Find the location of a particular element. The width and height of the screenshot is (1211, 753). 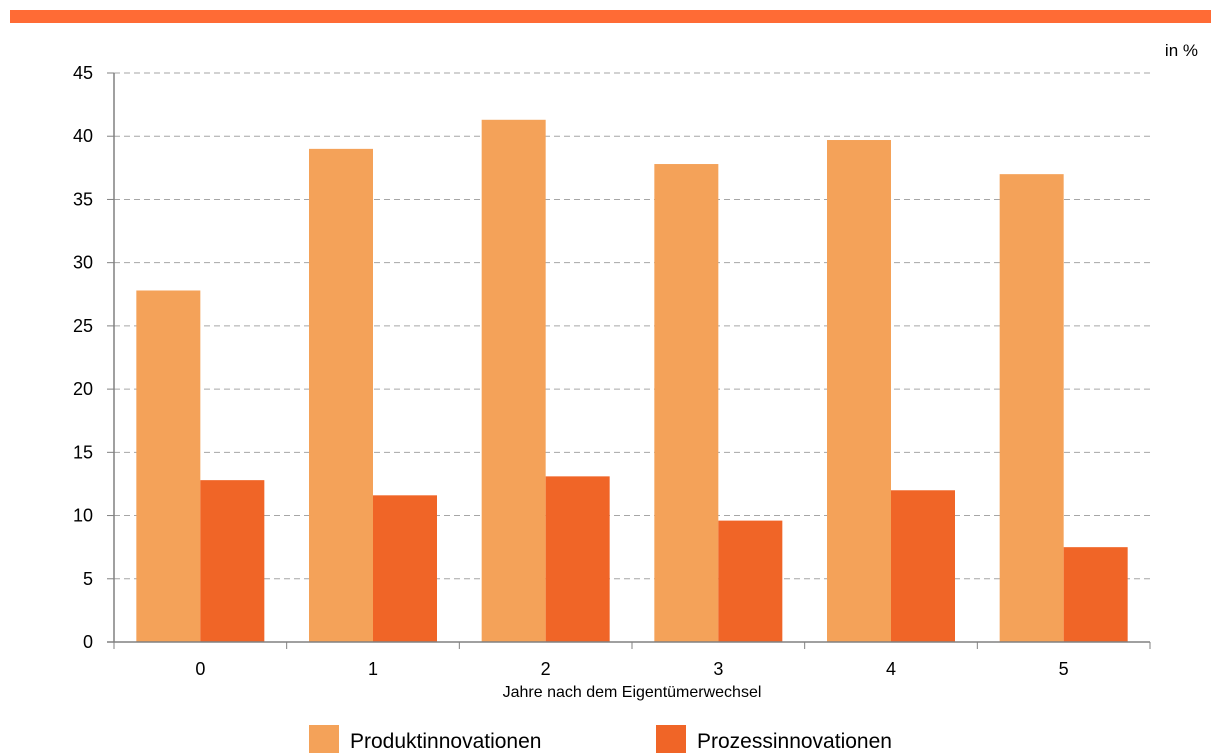

legend-label-produkt: Produktinnovationen is located at coordinates (445, 741).